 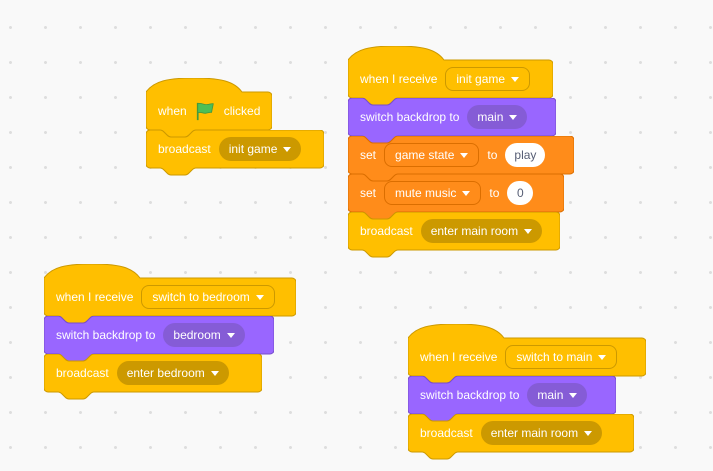 I want to click on variable-dropdown: mute music, so click(x=433, y=193).